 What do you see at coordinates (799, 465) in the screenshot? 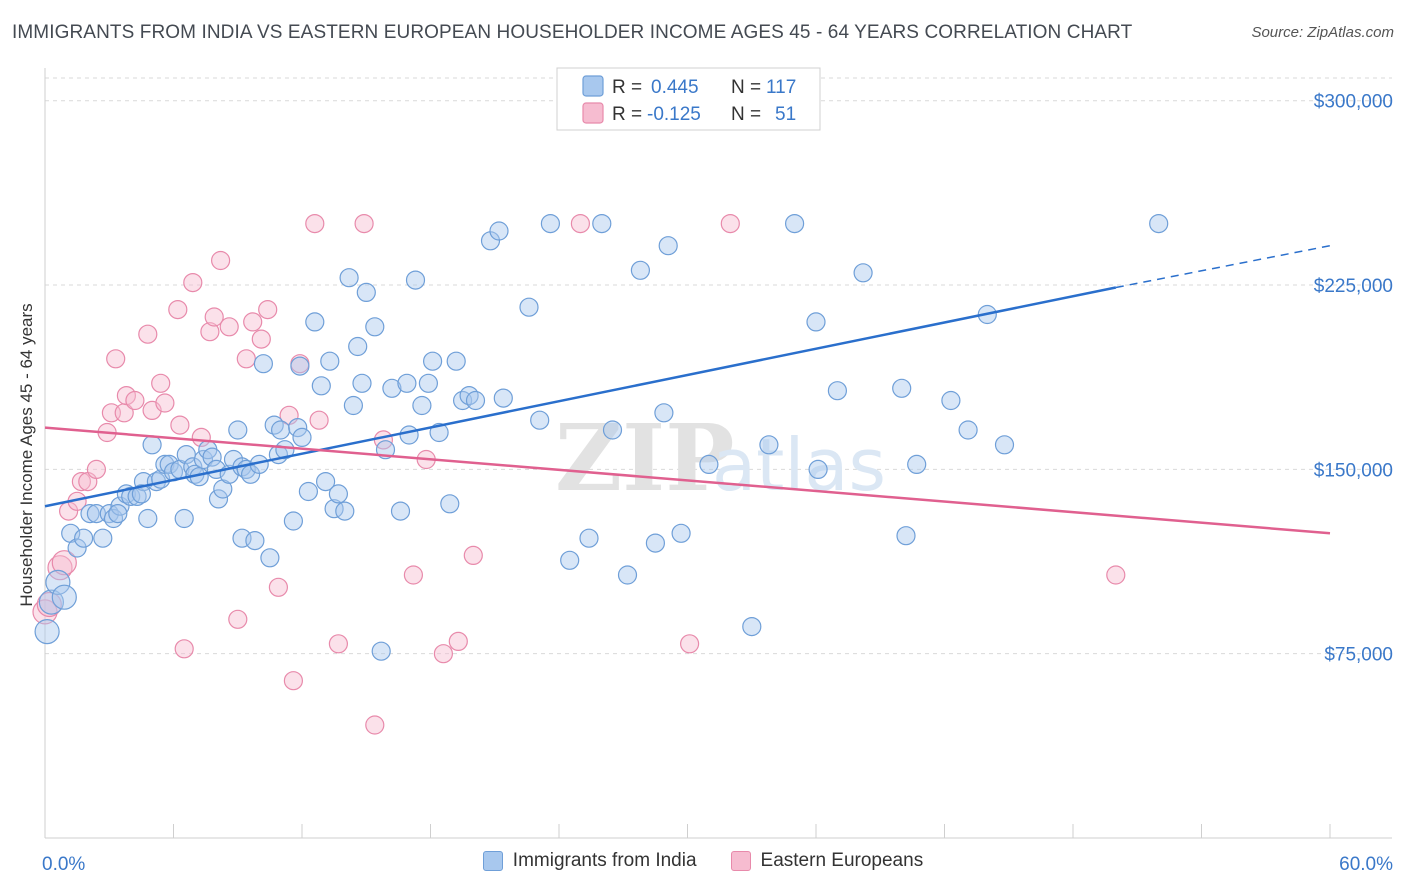
I see `watermark-atlas: atlas` at bounding box center [799, 465].